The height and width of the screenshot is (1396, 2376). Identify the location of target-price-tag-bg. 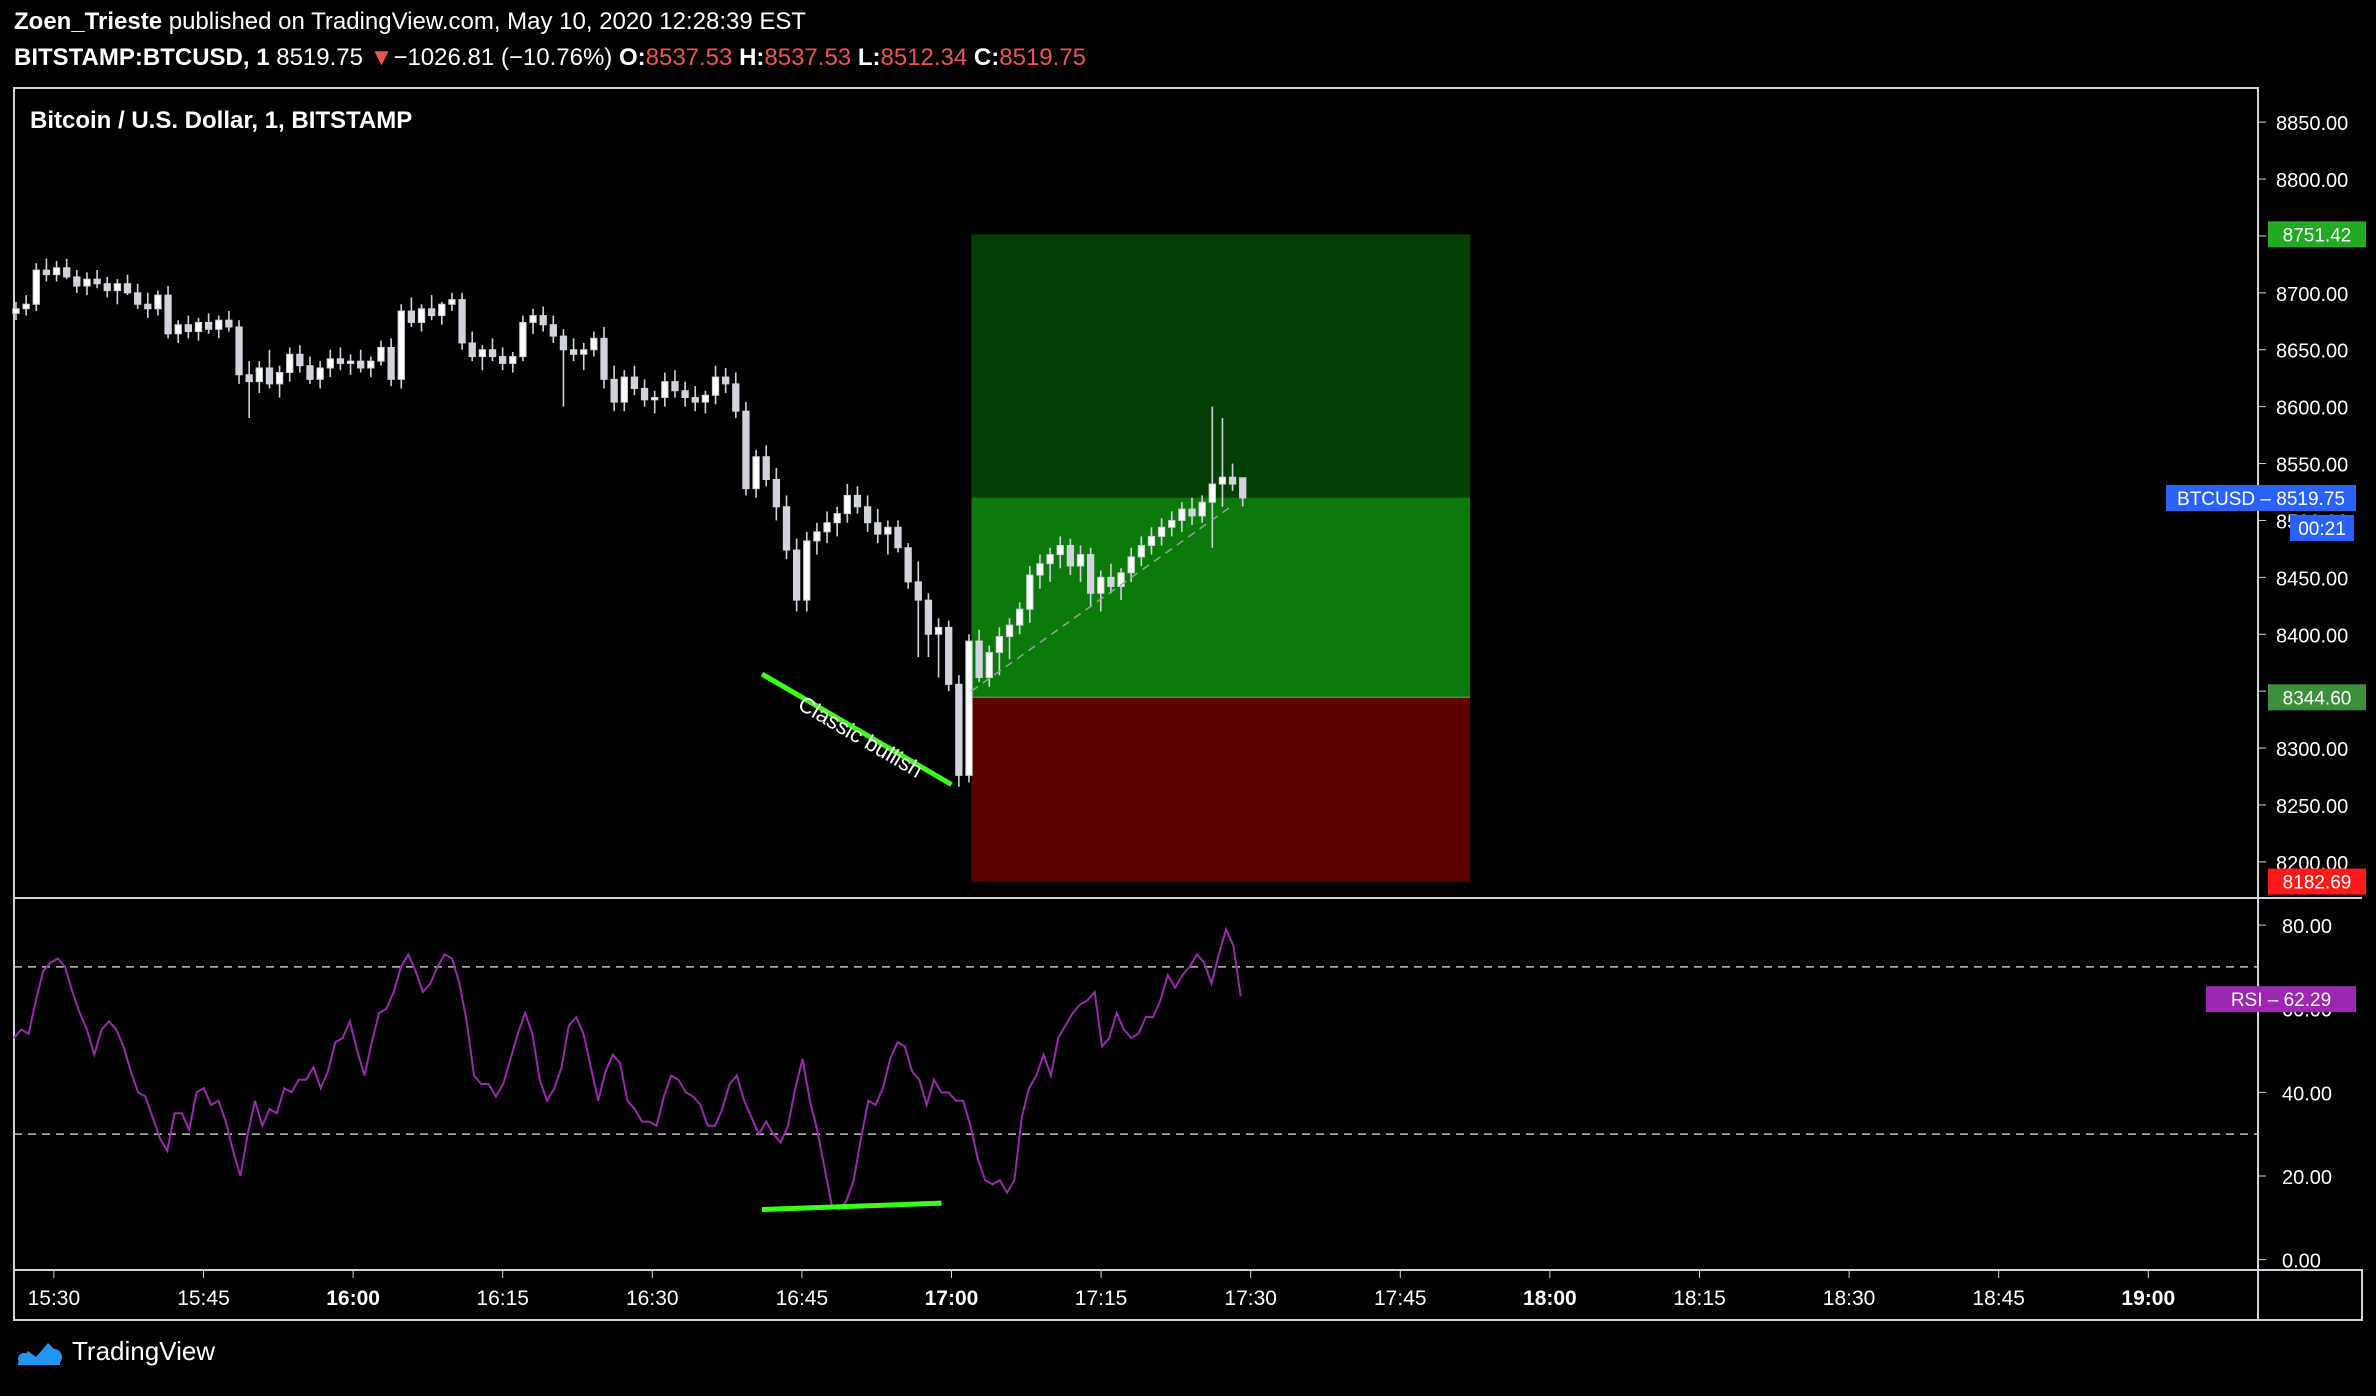
(2317, 234).